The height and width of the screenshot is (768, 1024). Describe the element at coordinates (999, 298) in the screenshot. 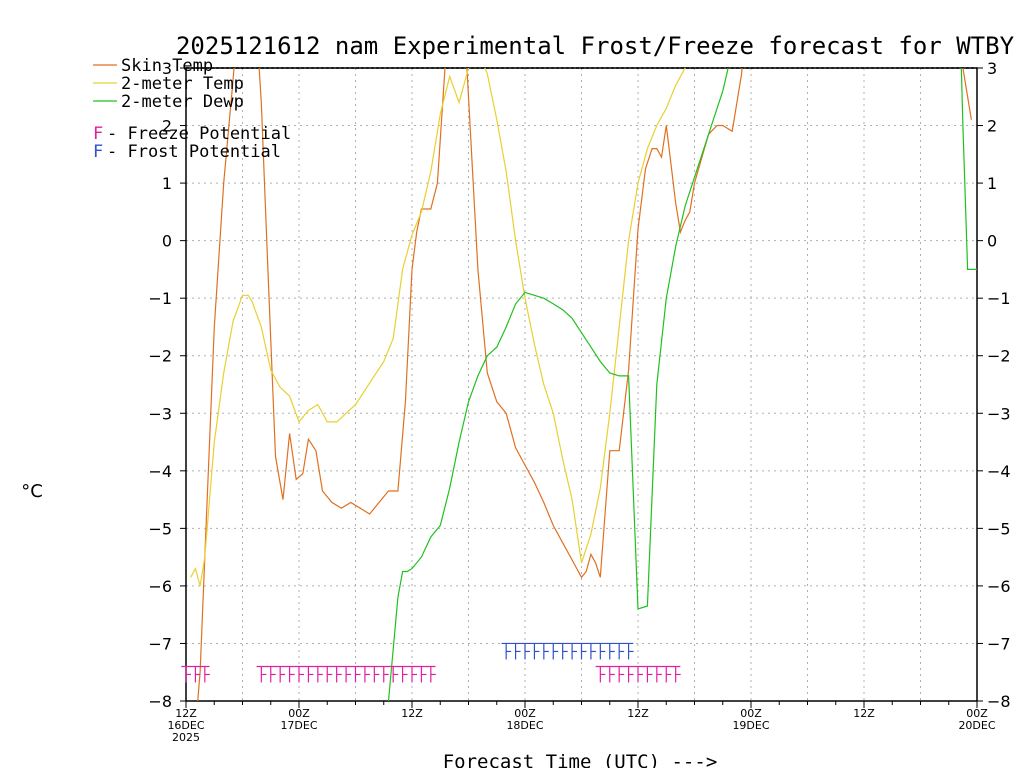

I see `y-tick-label-right: −1` at that location.